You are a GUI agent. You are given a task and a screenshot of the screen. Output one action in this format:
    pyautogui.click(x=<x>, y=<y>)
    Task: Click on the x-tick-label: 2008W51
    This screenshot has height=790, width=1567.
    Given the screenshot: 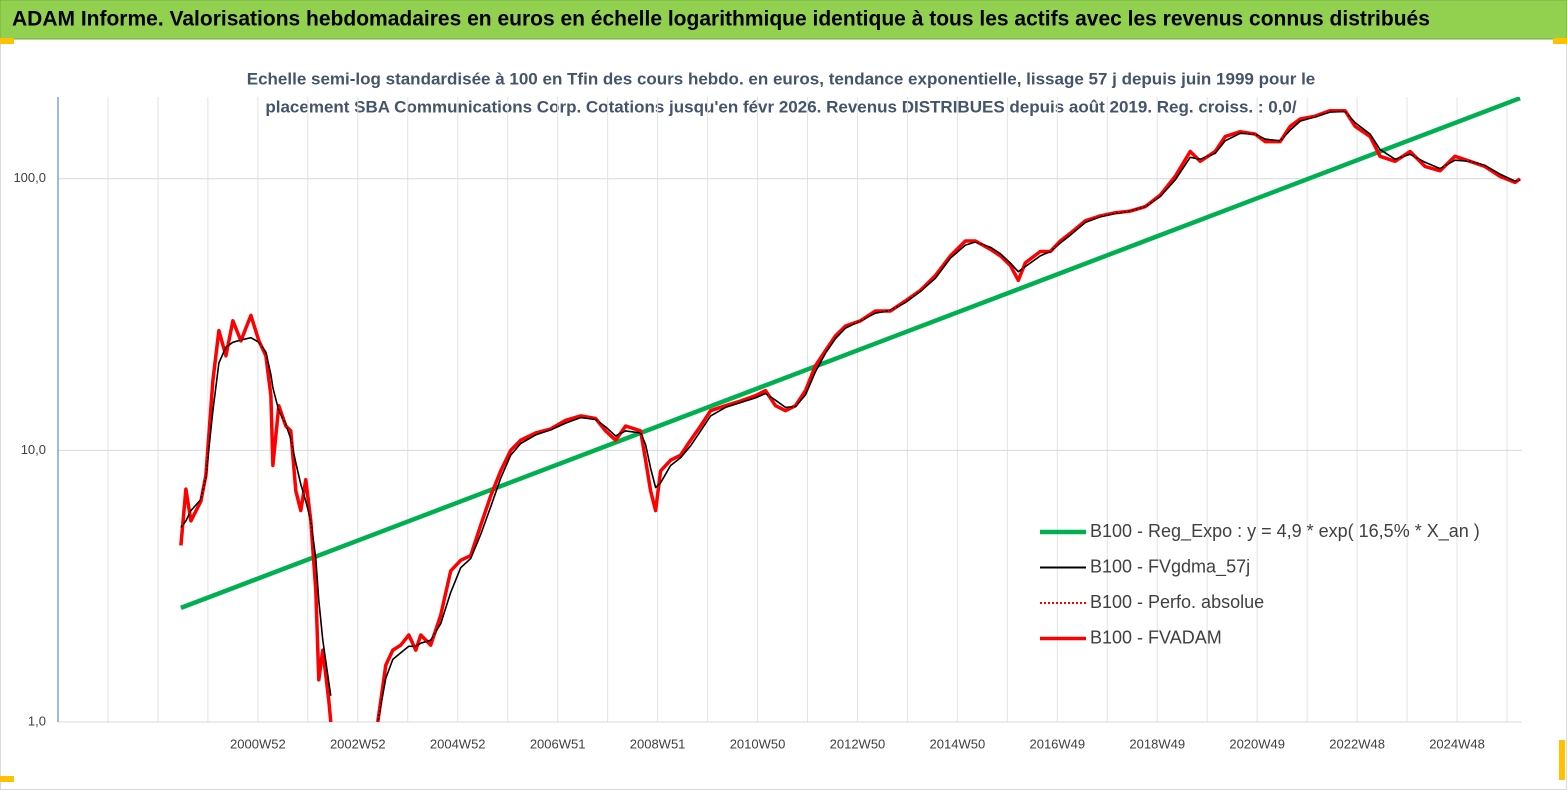 What is the action you would take?
    pyautogui.click(x=658, y=743)
    